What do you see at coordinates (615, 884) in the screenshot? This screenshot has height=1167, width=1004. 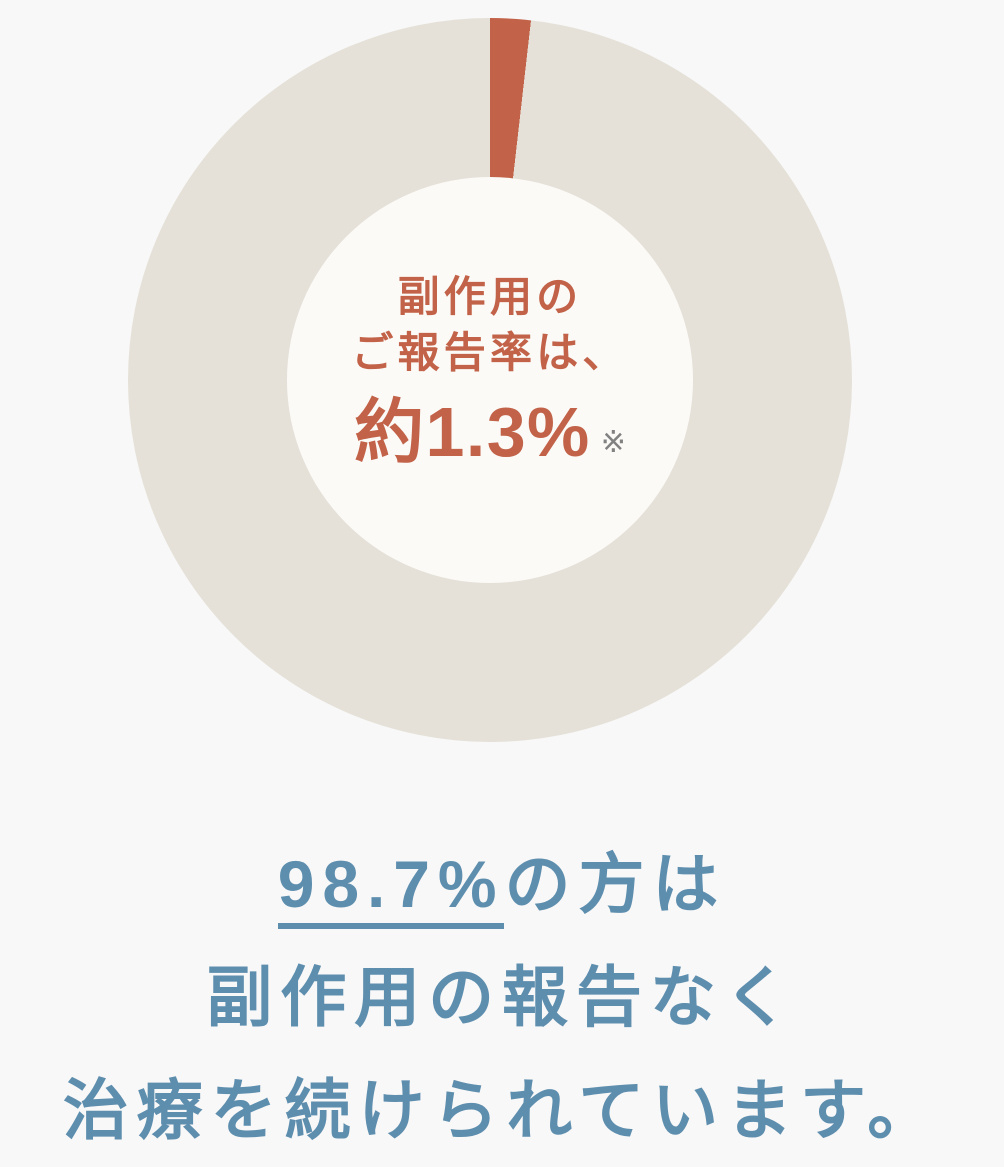 I see `caption-line1-rest: の方は` at bounding box center [615, 884].